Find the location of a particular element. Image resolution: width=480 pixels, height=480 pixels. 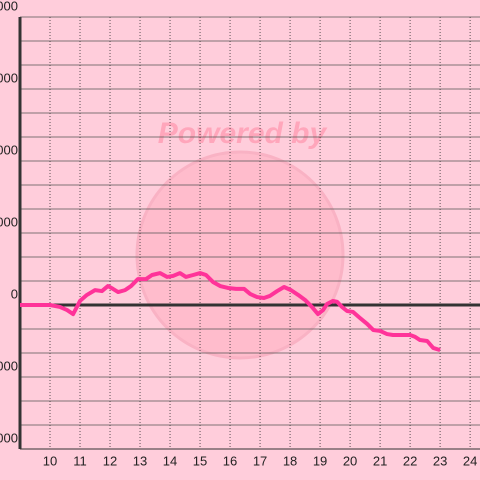

watermark: Powered by is located at coordinates (243, 133).